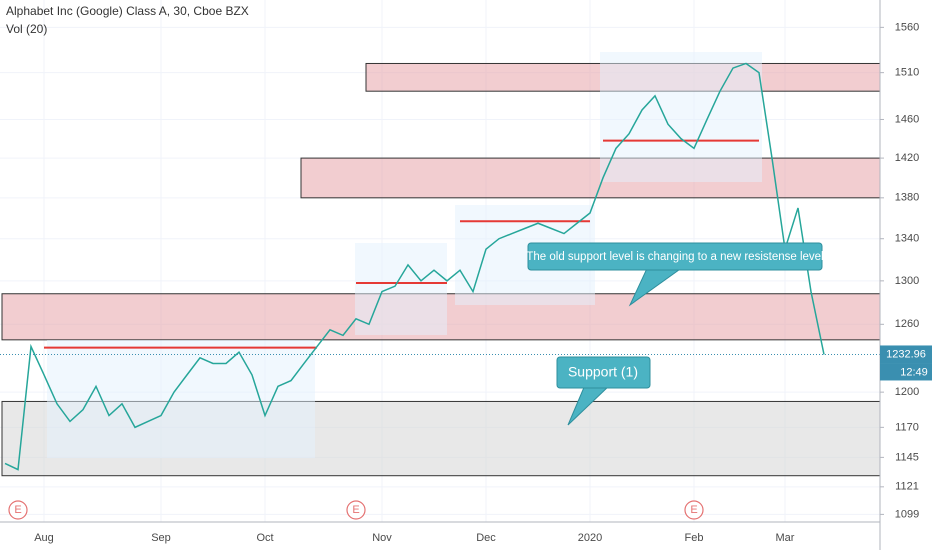 The width and height of the screenshot is (932, 550). I want to click on y-tick-label: 1420, so click(907, 158).